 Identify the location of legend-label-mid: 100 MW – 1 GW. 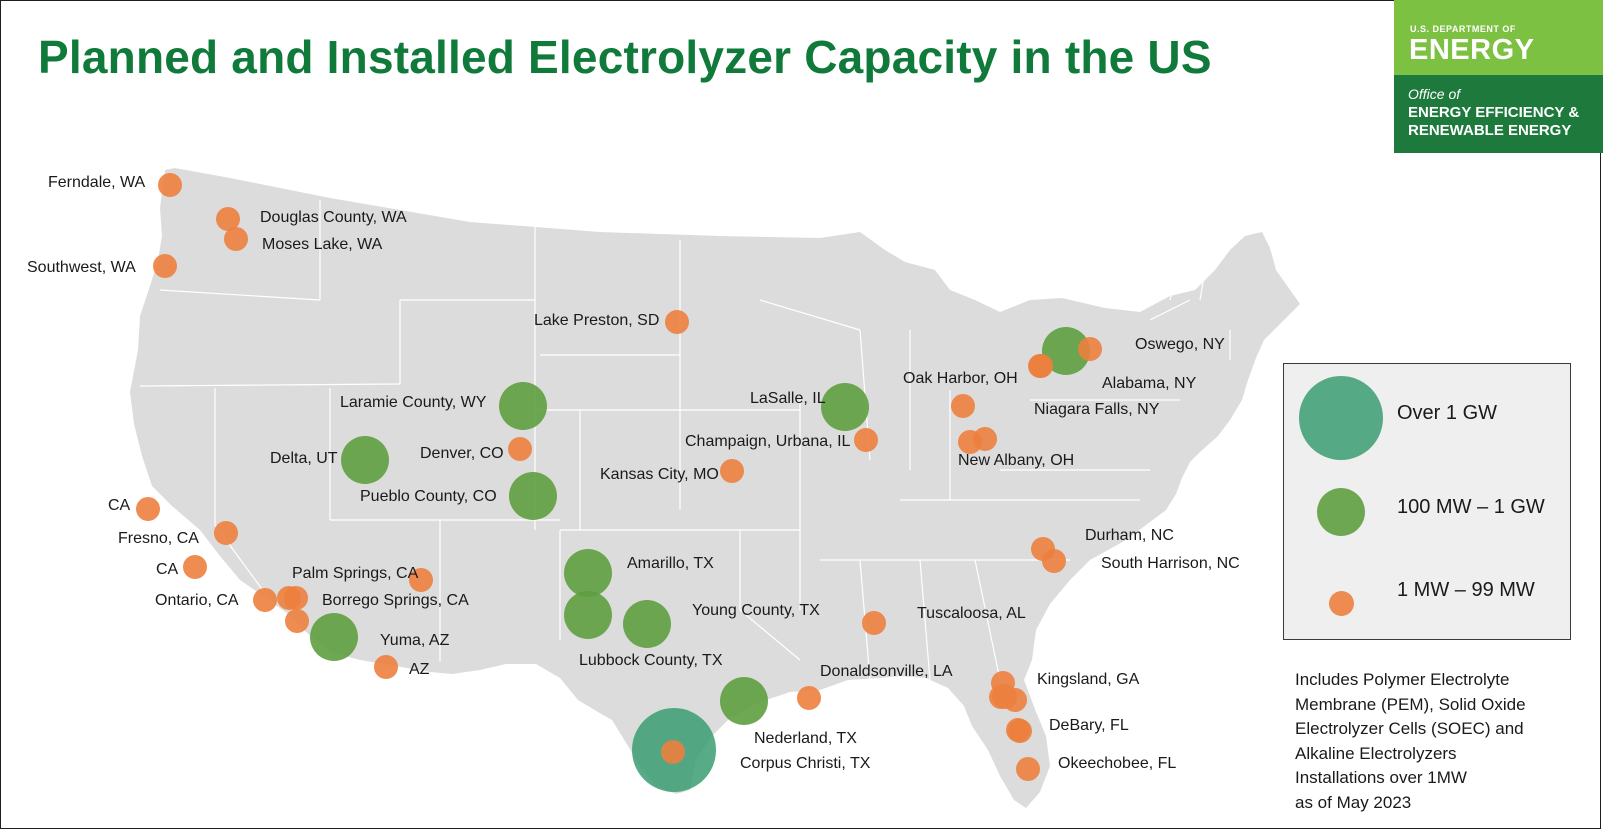
(1471, 507).